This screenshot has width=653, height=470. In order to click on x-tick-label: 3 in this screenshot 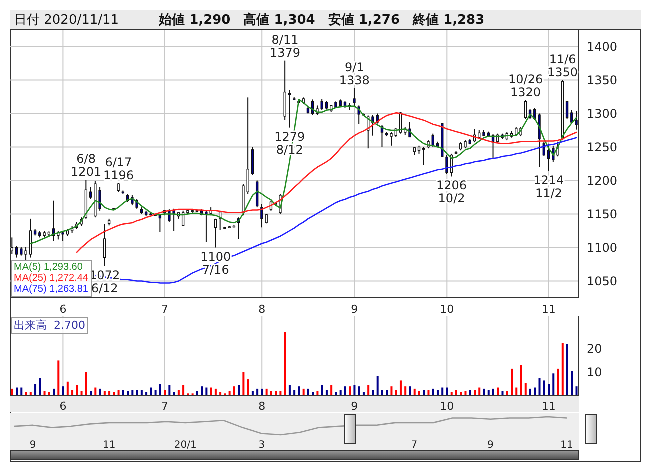, I will do `click(262, 446)`.